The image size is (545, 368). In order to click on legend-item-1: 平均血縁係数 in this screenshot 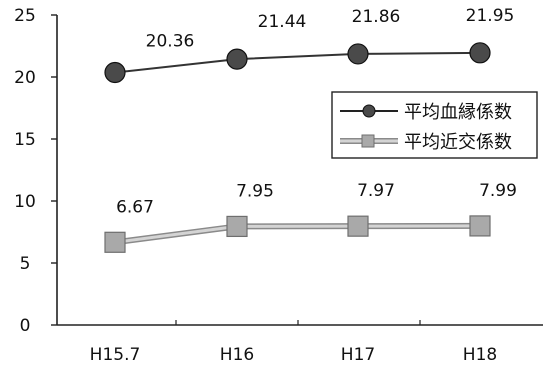, I will do `click(426, 112)`.